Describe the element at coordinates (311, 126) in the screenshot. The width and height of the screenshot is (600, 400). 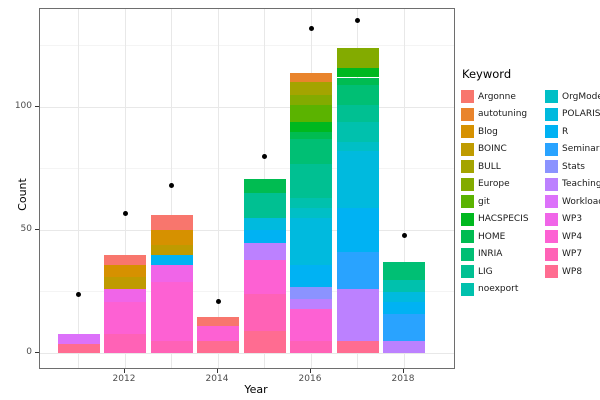
I see `bar-segment-HACSPECIS` at that location.